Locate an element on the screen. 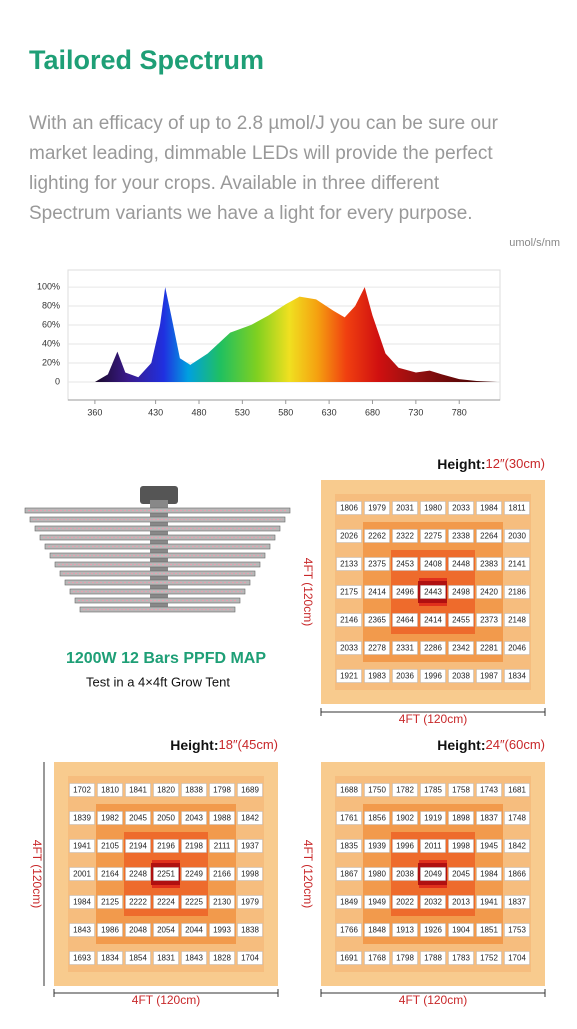  ppfd-value: 2281 is located at coordinates (489, 648).